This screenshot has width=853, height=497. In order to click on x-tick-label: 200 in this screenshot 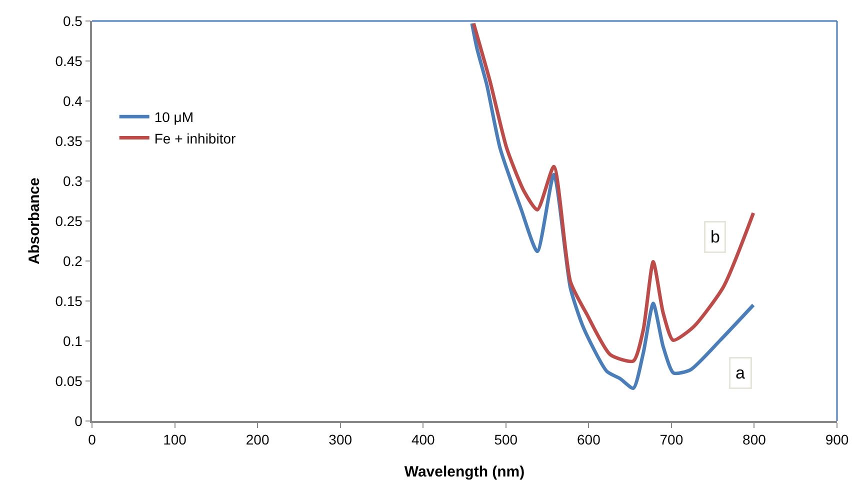, I will do `click(258, 440)`.